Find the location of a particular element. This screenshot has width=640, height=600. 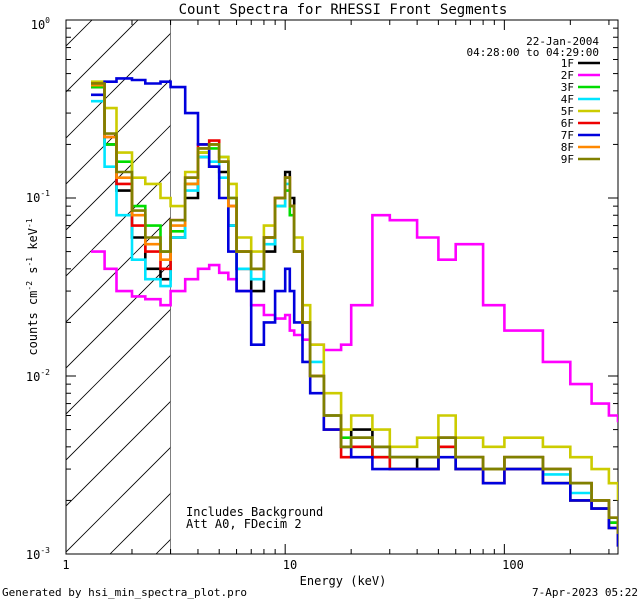

y-tick-label-3: 10⁻³ is located at coordinates (38, 554).